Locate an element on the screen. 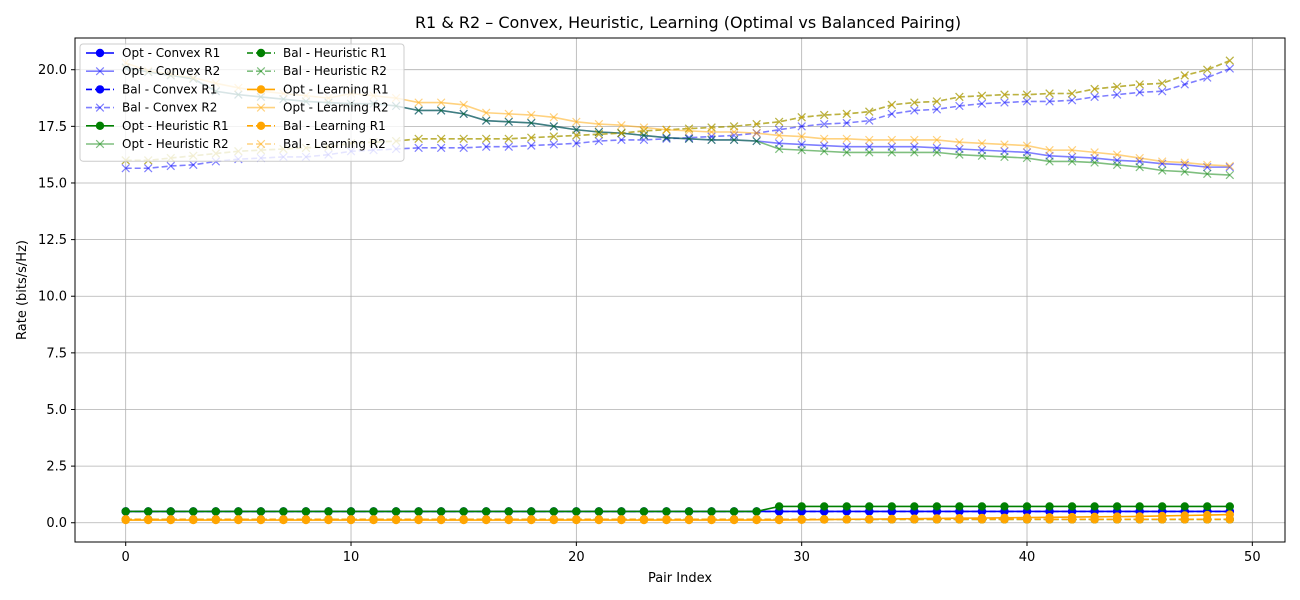 This screenshot has height=600, width=1300. series-bal-learning-r1 is located at coordinates (677, 519).